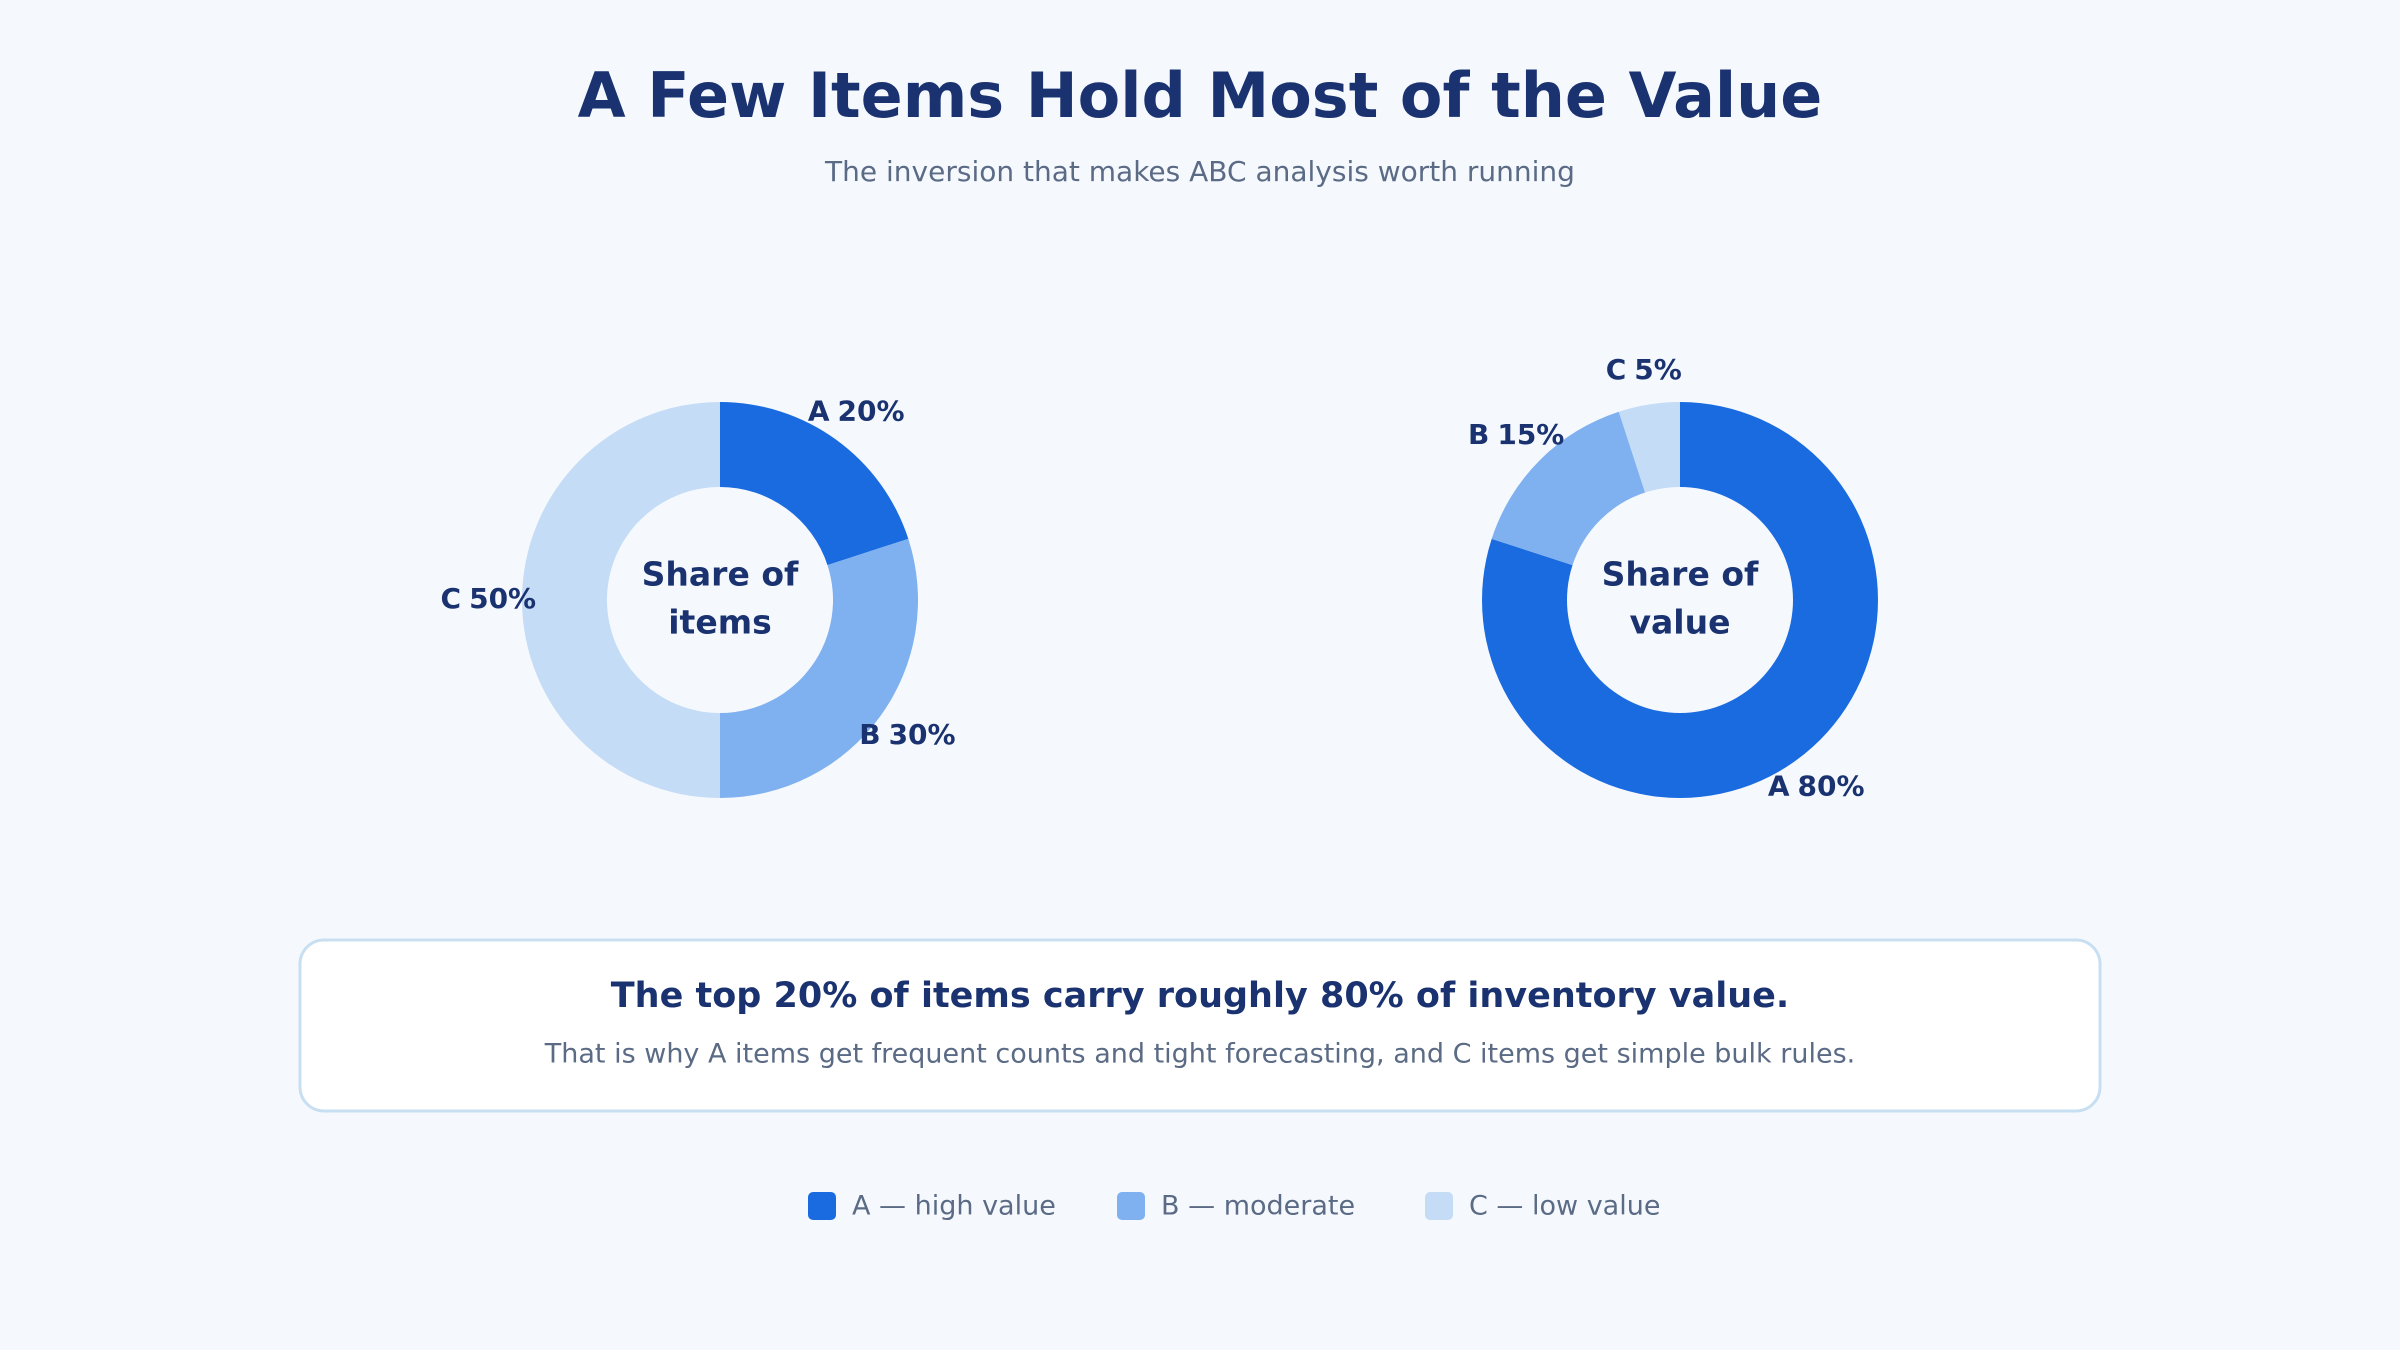  Describe the element at coordinates (502, 598) in the screenshot. I see `slice-value: 50%` at that location.